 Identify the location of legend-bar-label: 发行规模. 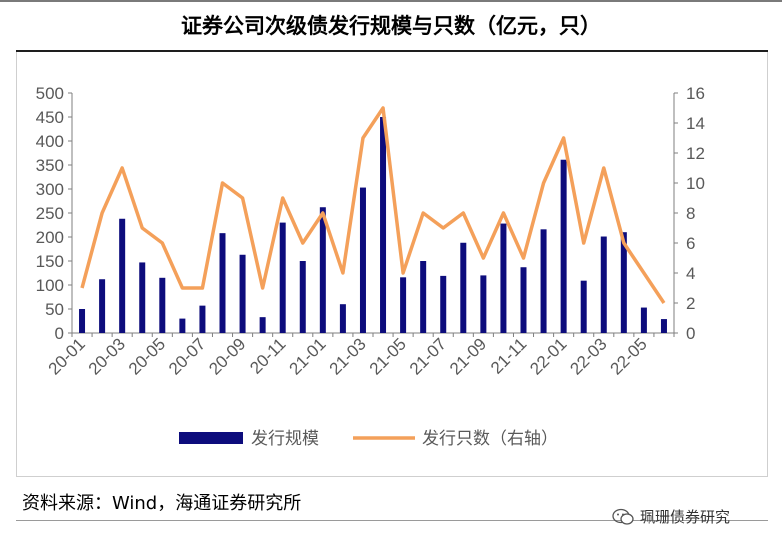
(285, 439).